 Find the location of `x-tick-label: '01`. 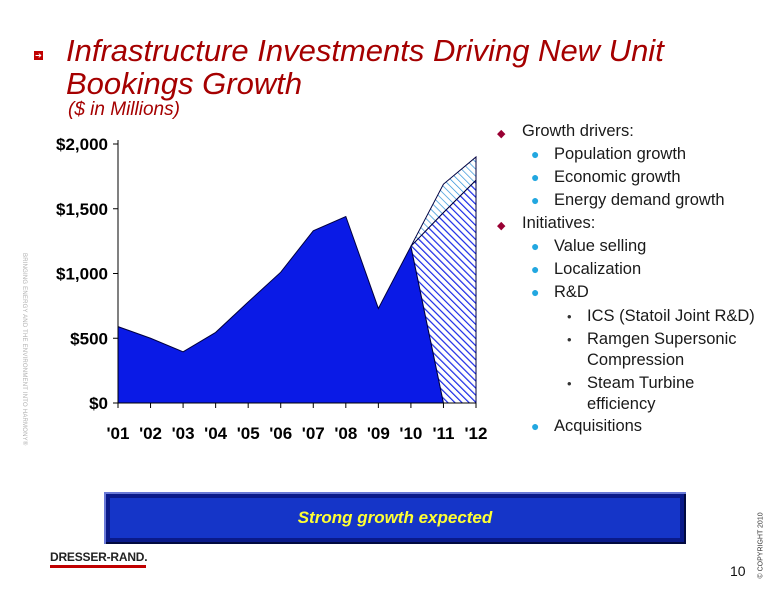

x-tick-label: '01 is located at coordinates (118, 433).